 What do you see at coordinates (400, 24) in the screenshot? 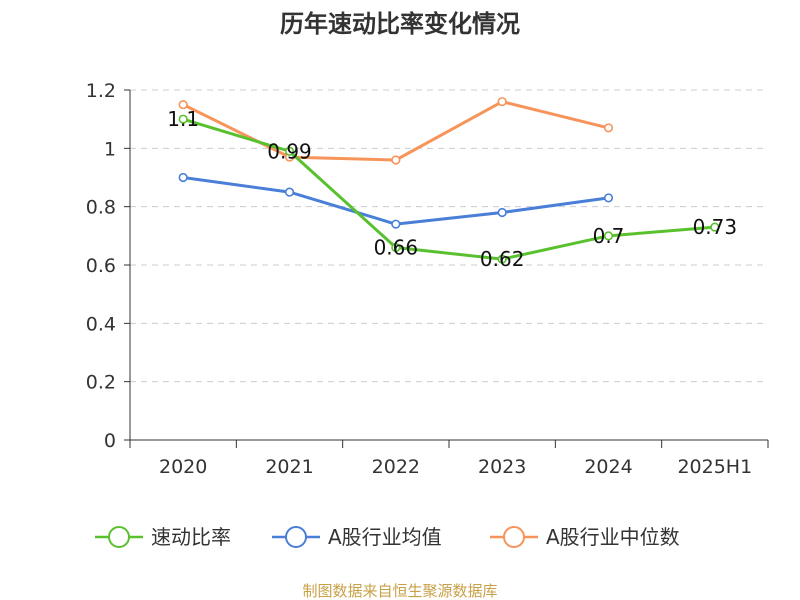
I see `chart-title: 历年速动比率变化情况` at bounding box center [400, 24].